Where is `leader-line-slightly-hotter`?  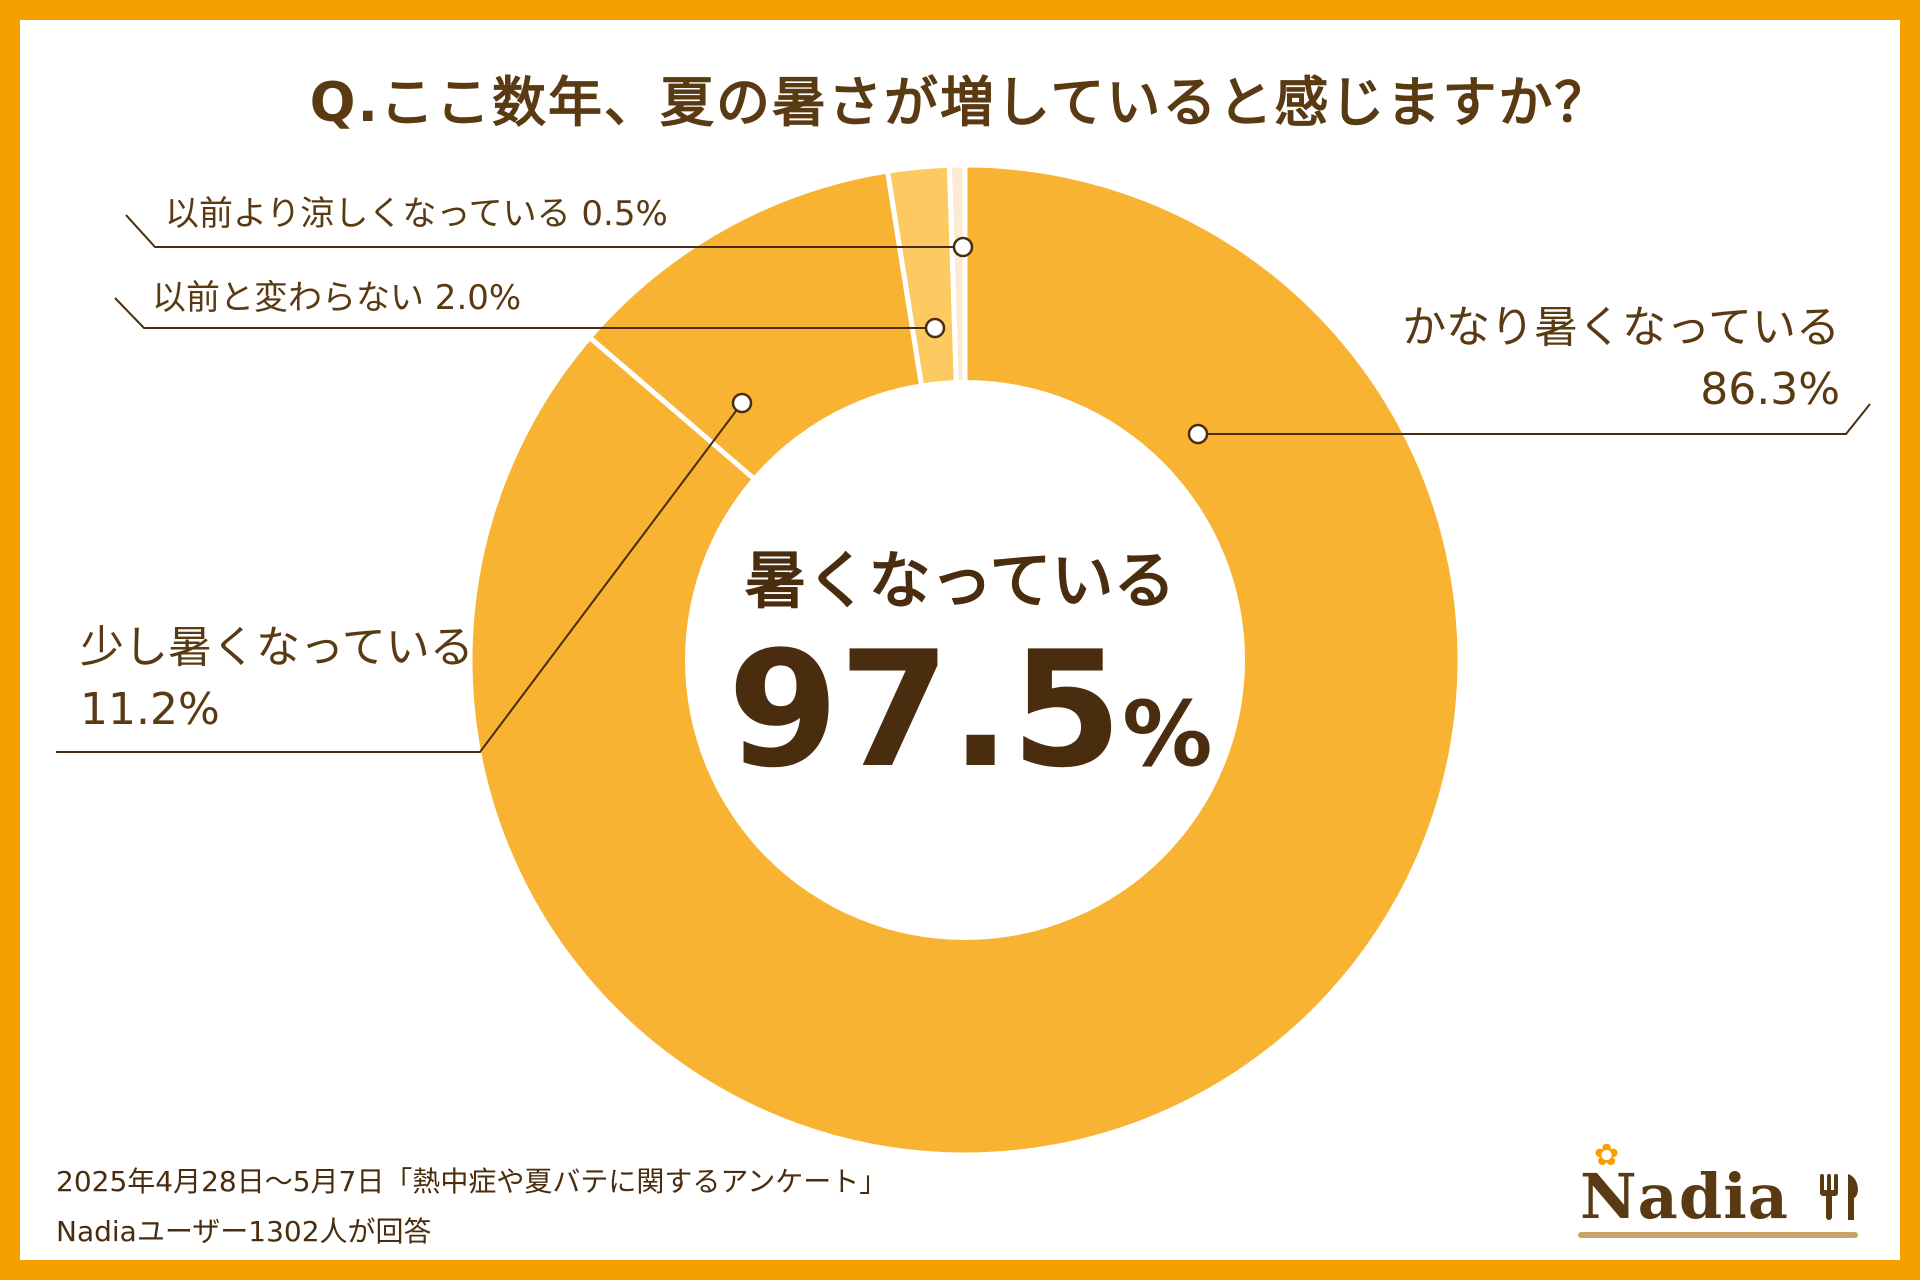 leader-line-slightly-hotter is located at coordinates (399, 577).